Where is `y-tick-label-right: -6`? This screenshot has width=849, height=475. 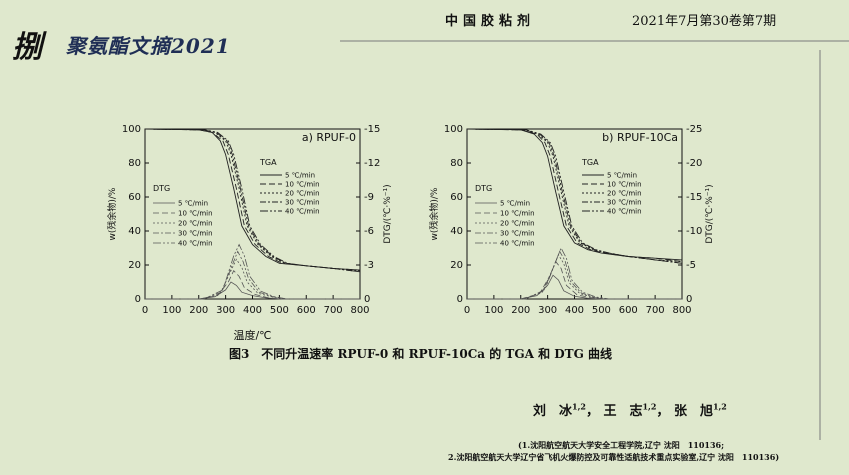
y-tick-label-right: -6 is located at coordinates (369, 231).